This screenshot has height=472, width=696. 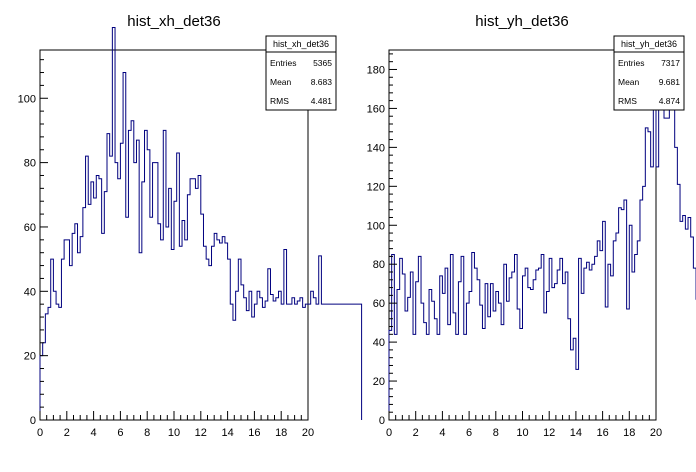 I want to click on stats-value-mean: 8.683, so click(x=322, y=82).